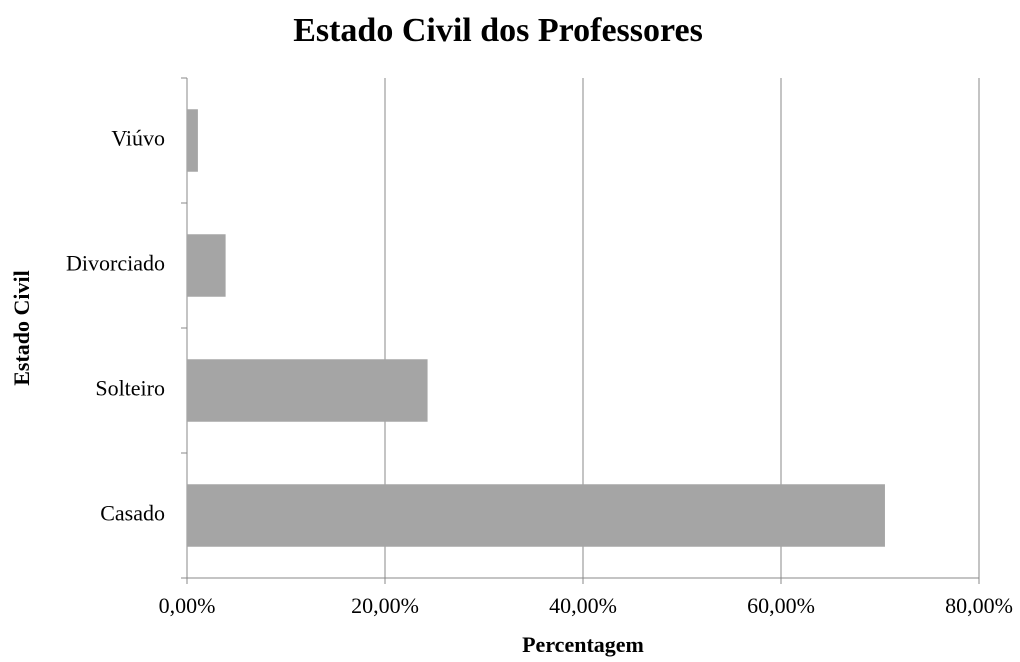 This screenshot has width=1020, height=662. I want to click on x-axis-title: Percentagem, so click(583, 644).